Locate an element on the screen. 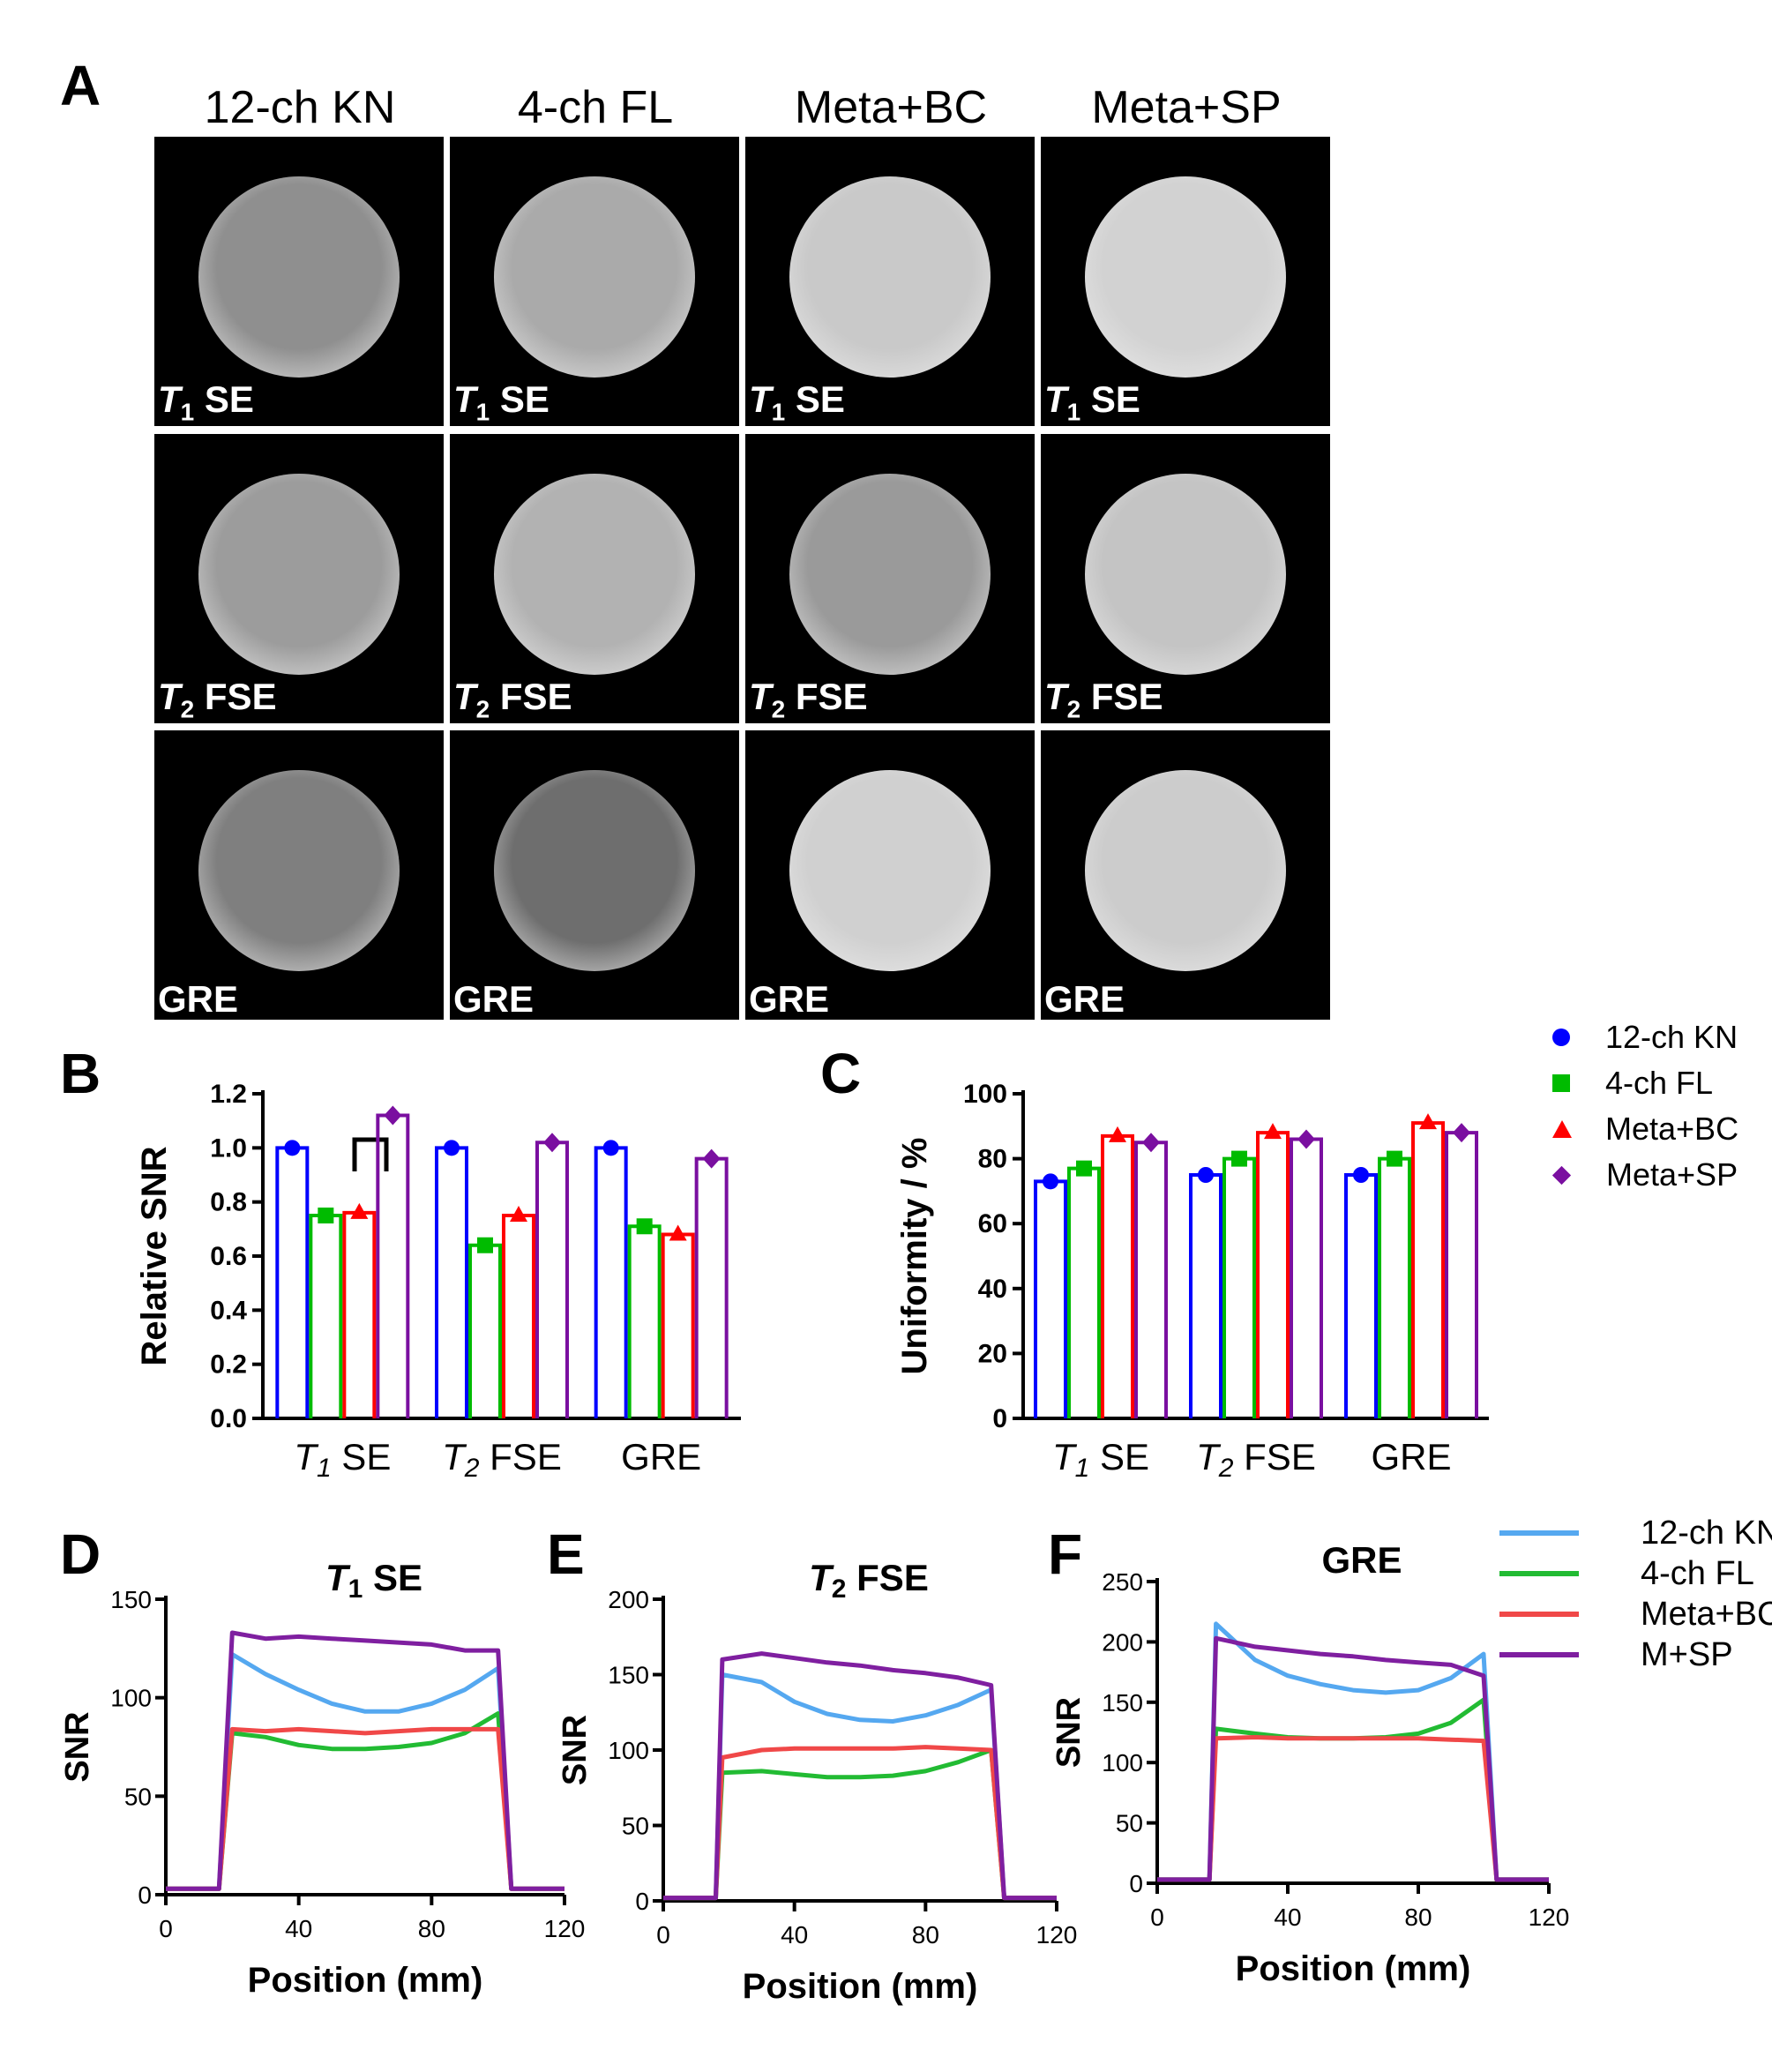 Image resolution: width=1772 pixels, height=2072 pixels. y-tick-label: 20 is located at coordinates (992, 1353).